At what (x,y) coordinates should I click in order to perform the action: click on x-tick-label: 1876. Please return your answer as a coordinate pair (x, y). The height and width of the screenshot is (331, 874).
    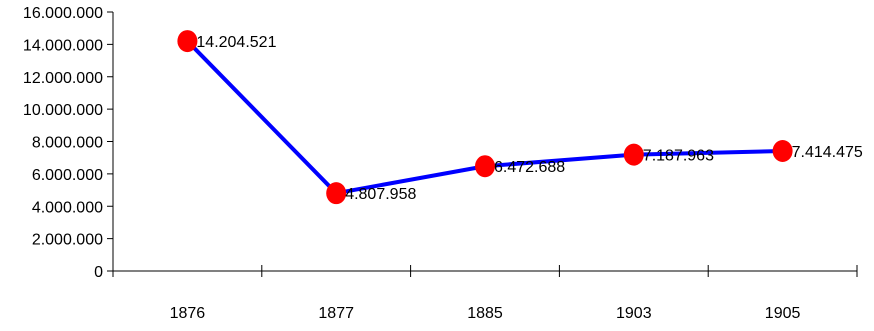
    Looking at the image, I should click on (188, 313).